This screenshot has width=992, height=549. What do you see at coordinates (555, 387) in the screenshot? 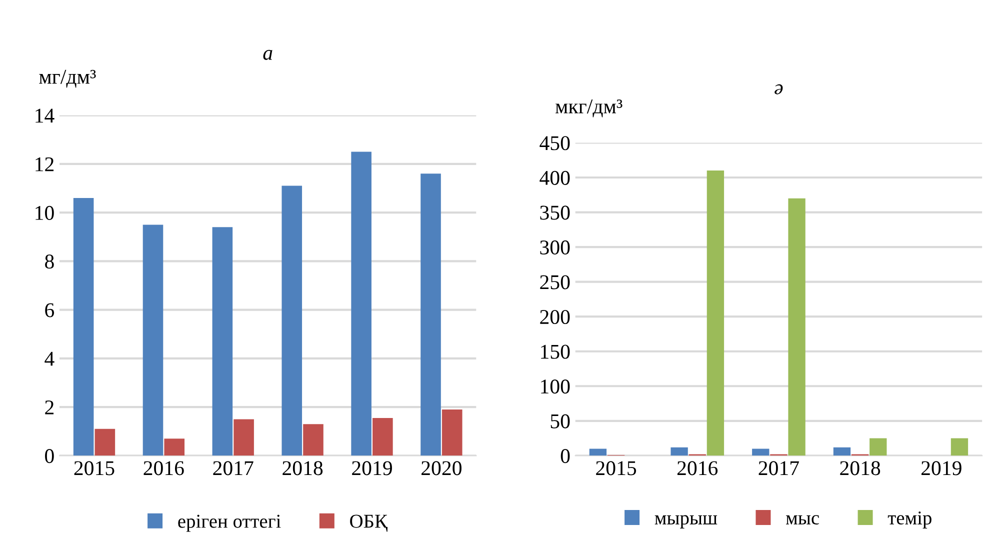
I see `y-tick-label: 100` at bounding box center [555, 387].